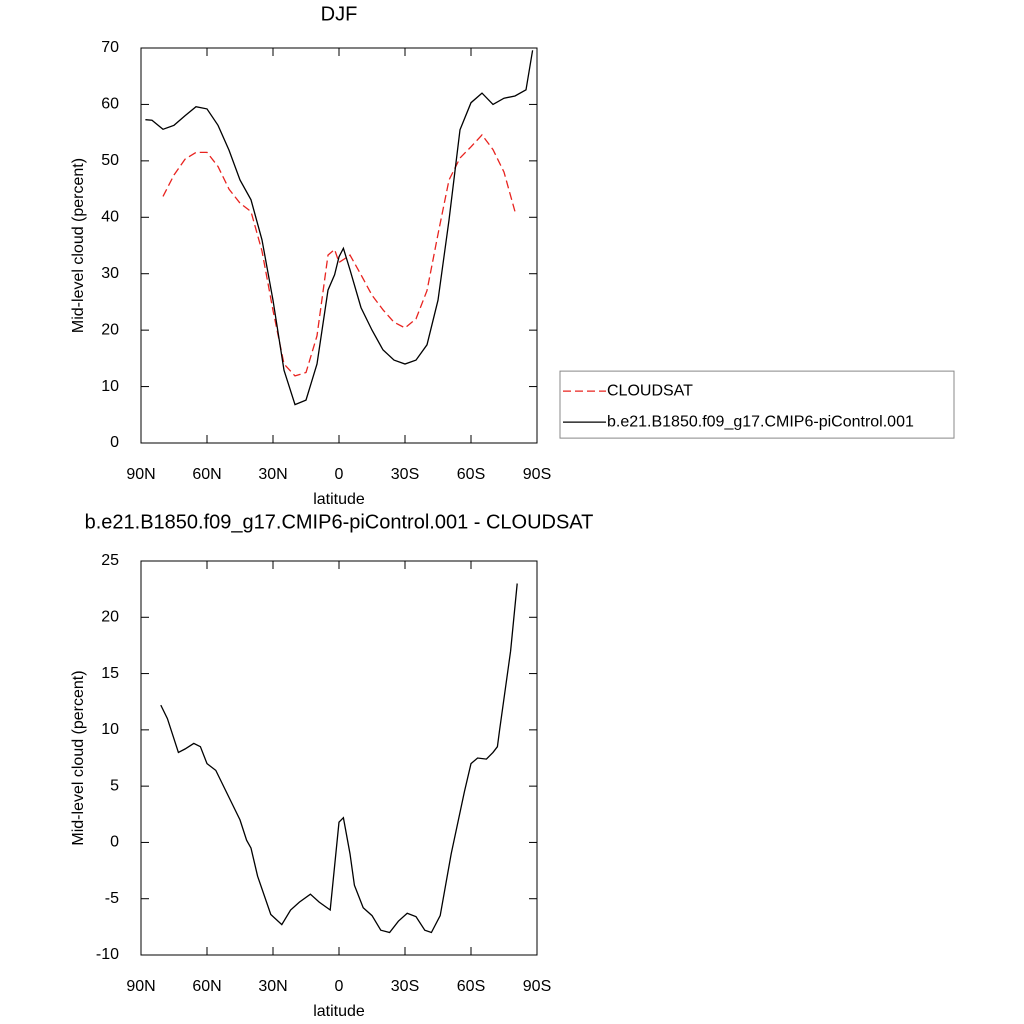 Image resolution: width=1024 pixels, height=1024 pixels. What do you see at coordinates (110, 273) in the screenshot?
I see `y-tick-label: 30` at bounding box center [110, 273].